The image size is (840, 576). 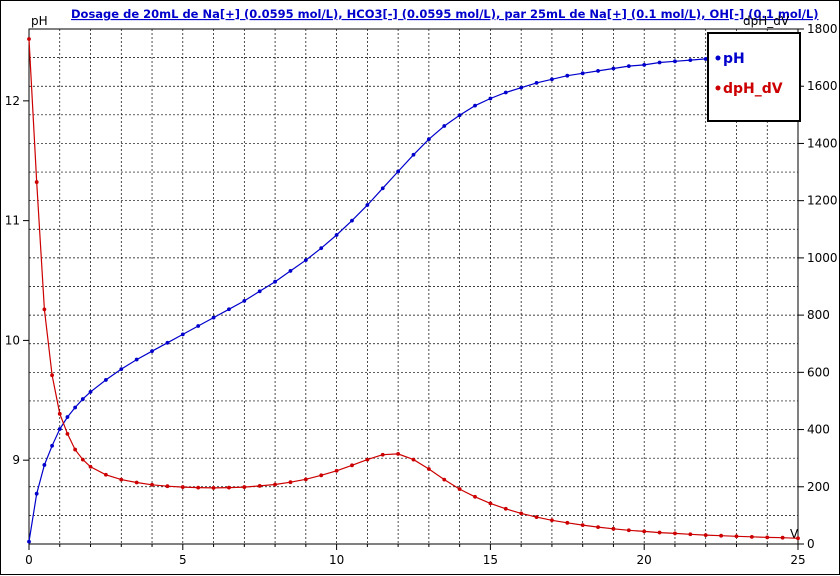 What do you see at coordinates (818, 430) in the screenshot?
I see `y-right-tick-label: 400` at bounding box center [818, 430].